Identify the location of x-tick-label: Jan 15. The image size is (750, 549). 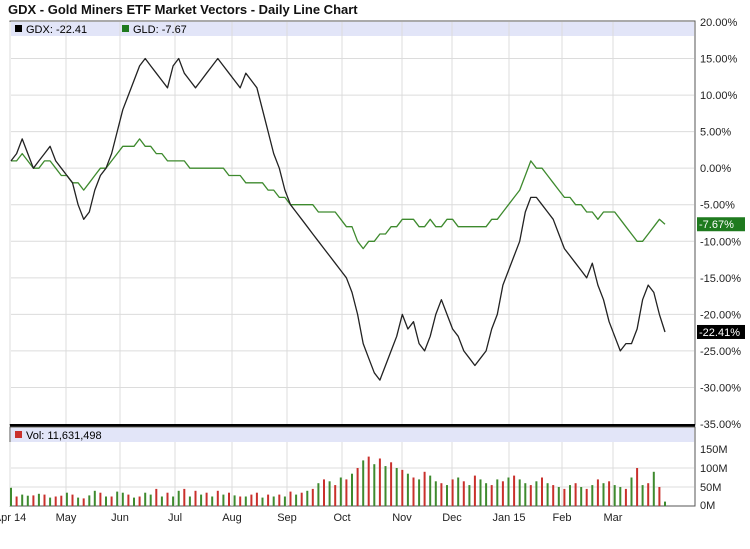
(508, 518).